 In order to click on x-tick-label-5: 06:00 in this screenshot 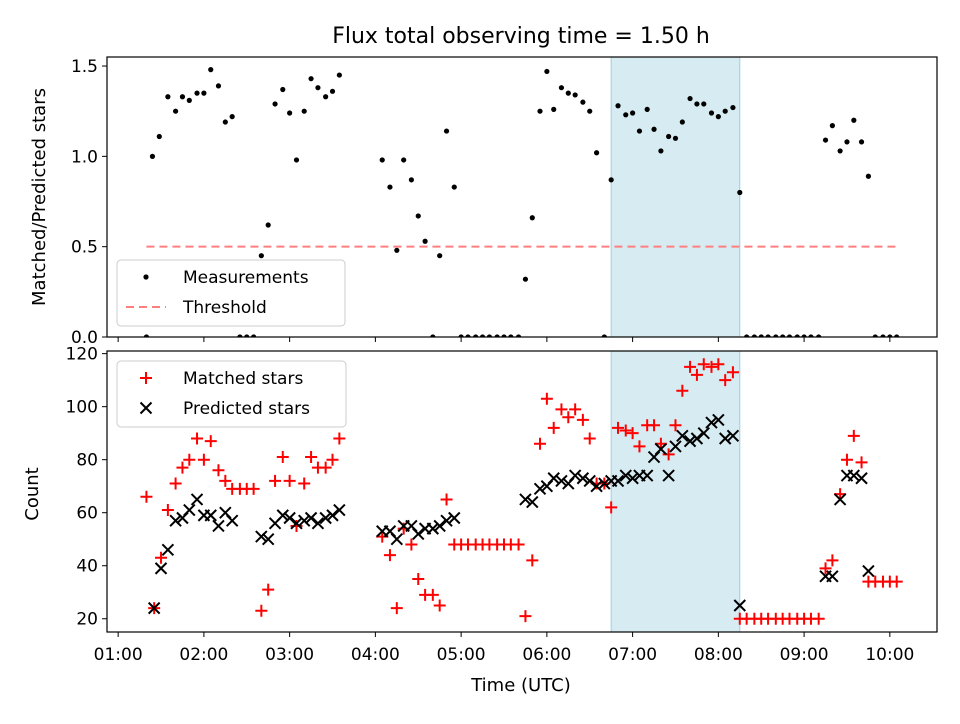, I will do `click(546, 655)`.